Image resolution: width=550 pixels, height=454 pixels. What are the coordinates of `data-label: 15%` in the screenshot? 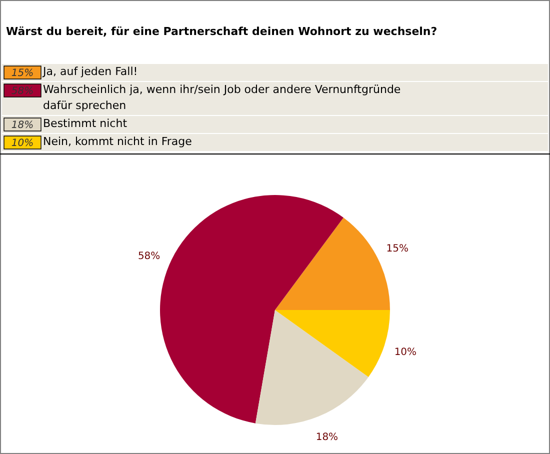 It's located at (397, 248).